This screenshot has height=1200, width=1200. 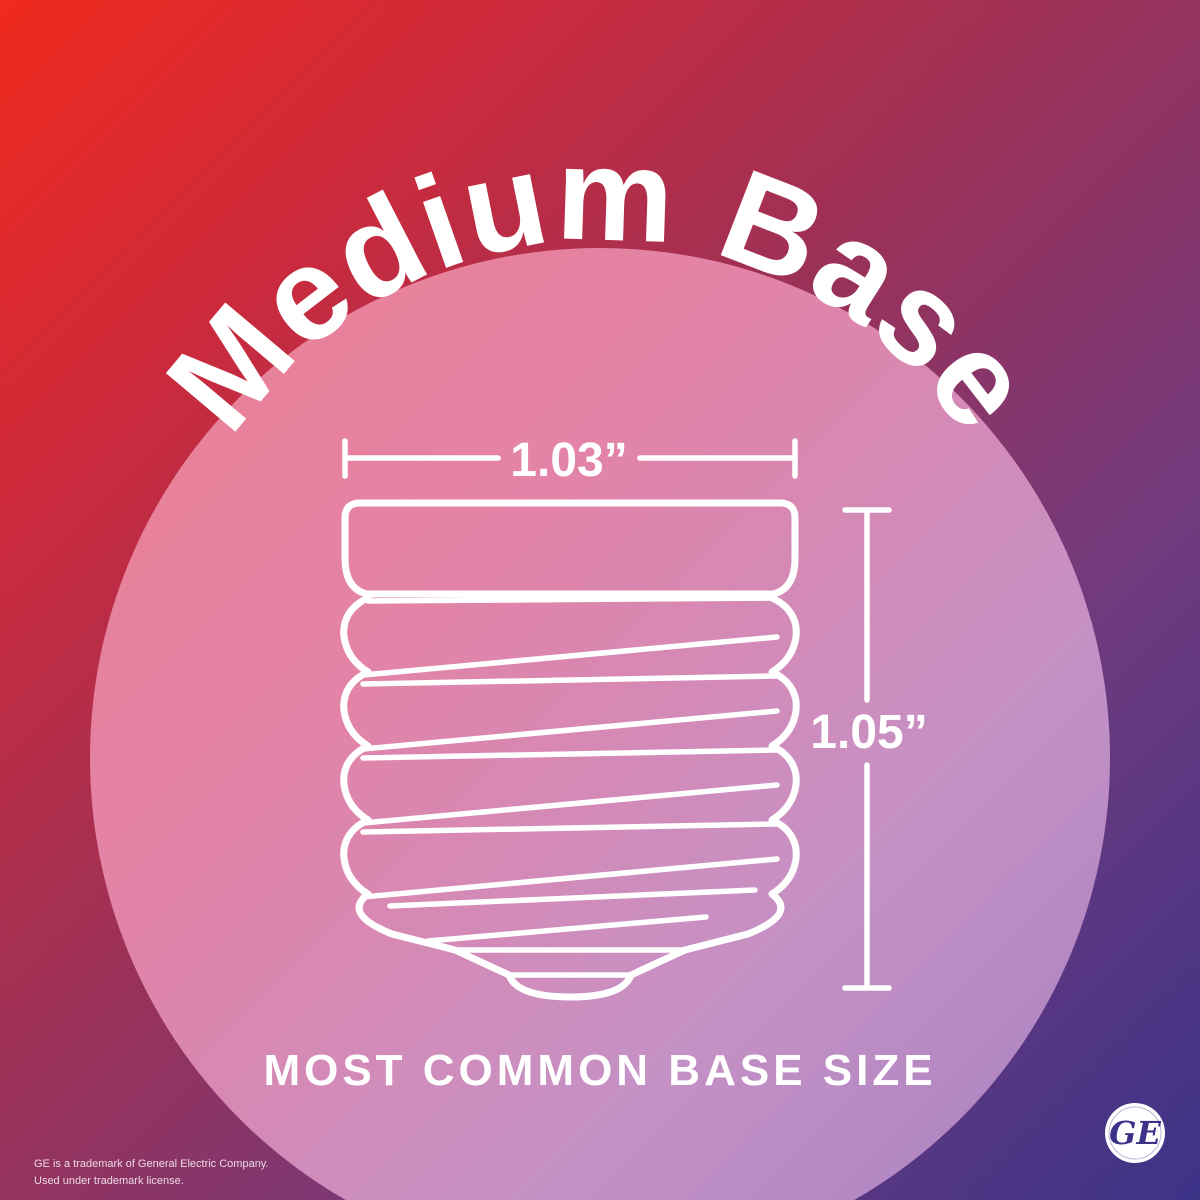 I want to click on logo-inner-ring, so click(x=1135, y=1133).